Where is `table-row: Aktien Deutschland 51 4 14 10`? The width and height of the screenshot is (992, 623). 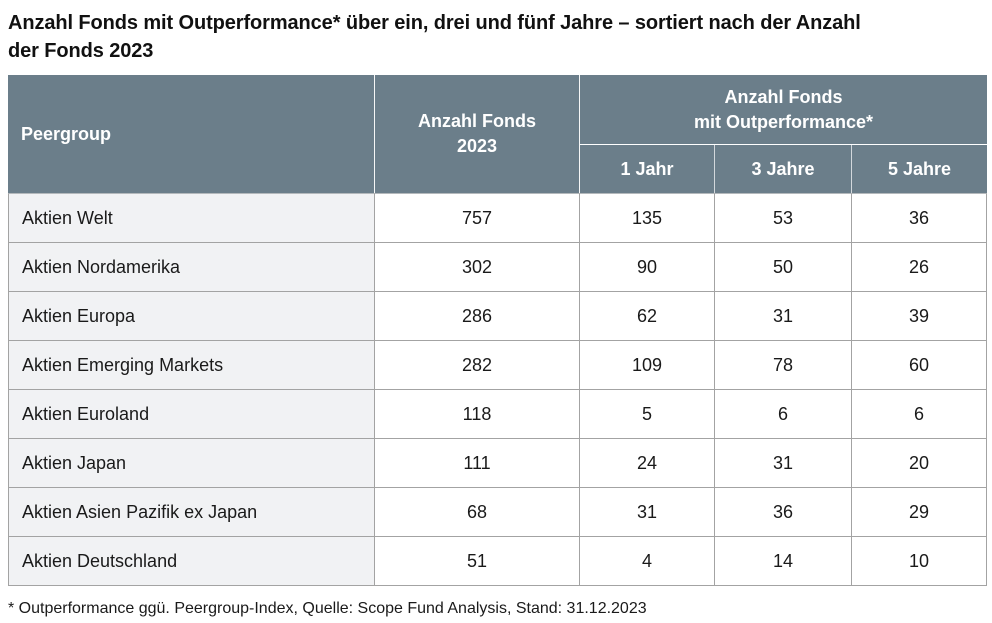 table-row: Aktien Deutschland 51 4 14 10 is located at coordinates (498, 561).